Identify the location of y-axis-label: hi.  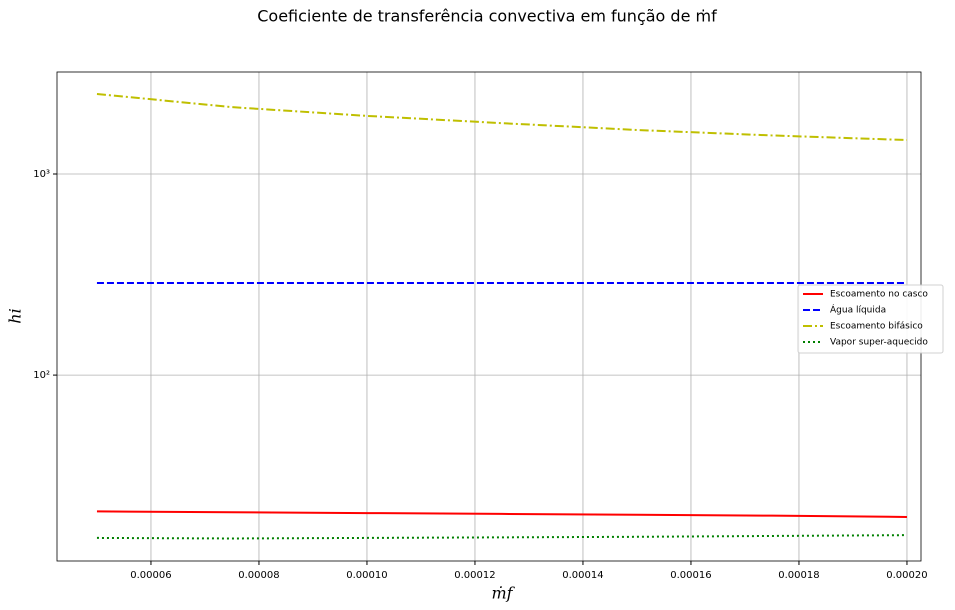
(15, 315).